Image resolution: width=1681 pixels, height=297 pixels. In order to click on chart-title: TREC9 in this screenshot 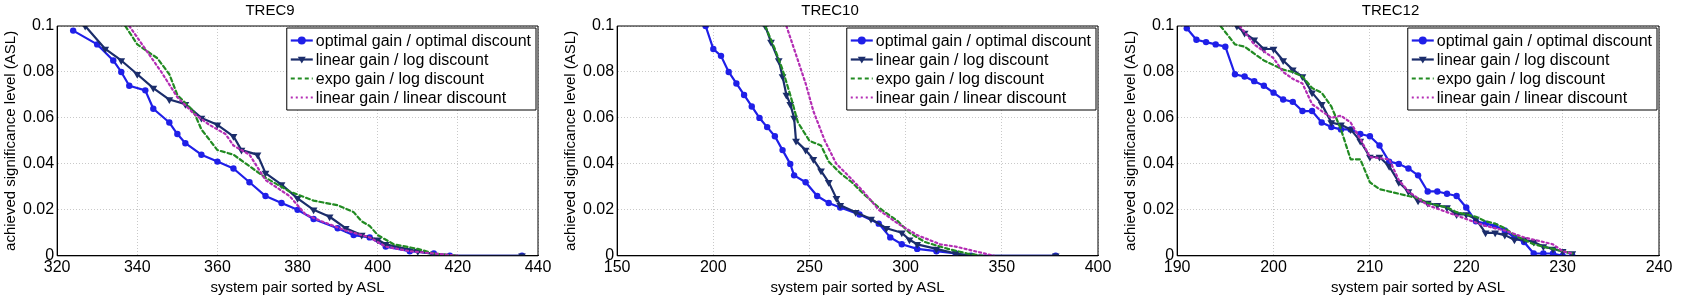, I will do `click(270, 10)`.